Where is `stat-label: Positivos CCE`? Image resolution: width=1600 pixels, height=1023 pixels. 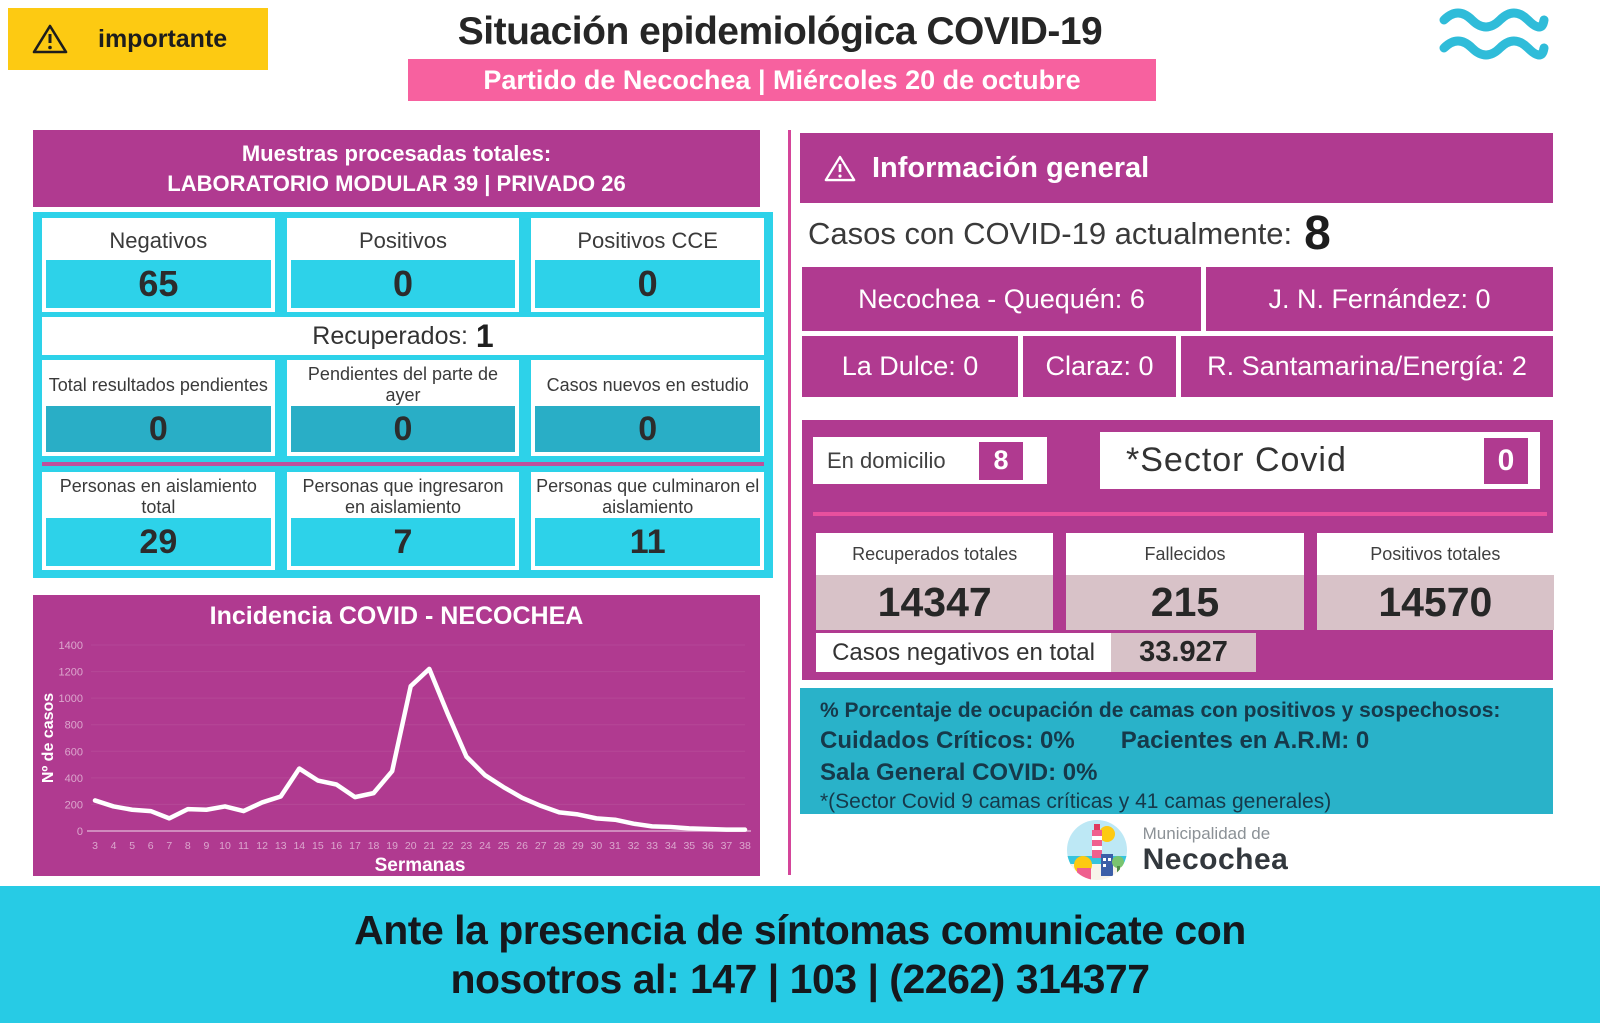 stat-label: Positivos CCE is located at coordinates (648, 241).